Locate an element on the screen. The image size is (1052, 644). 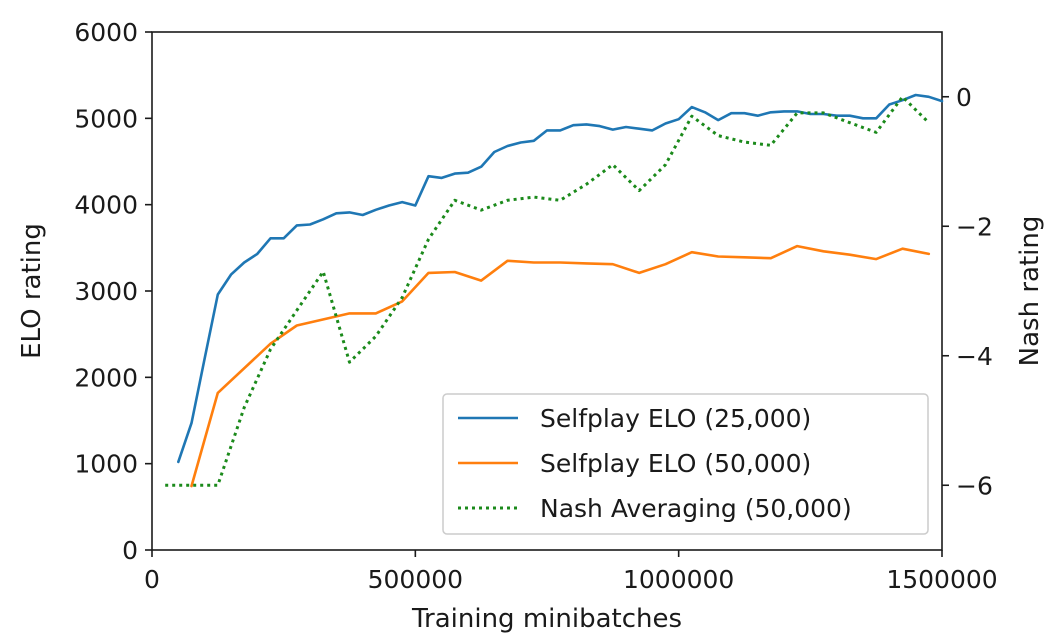
x-axis: 0 500000 1000000 1500000 is located at coordinates (571, 572).